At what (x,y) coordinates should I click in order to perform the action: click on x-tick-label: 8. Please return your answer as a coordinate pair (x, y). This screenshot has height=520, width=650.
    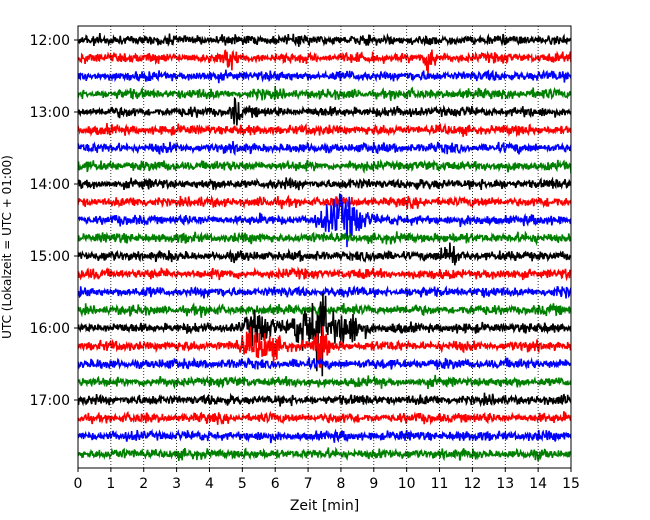
    Looking at the image, I should click on (340, 484).